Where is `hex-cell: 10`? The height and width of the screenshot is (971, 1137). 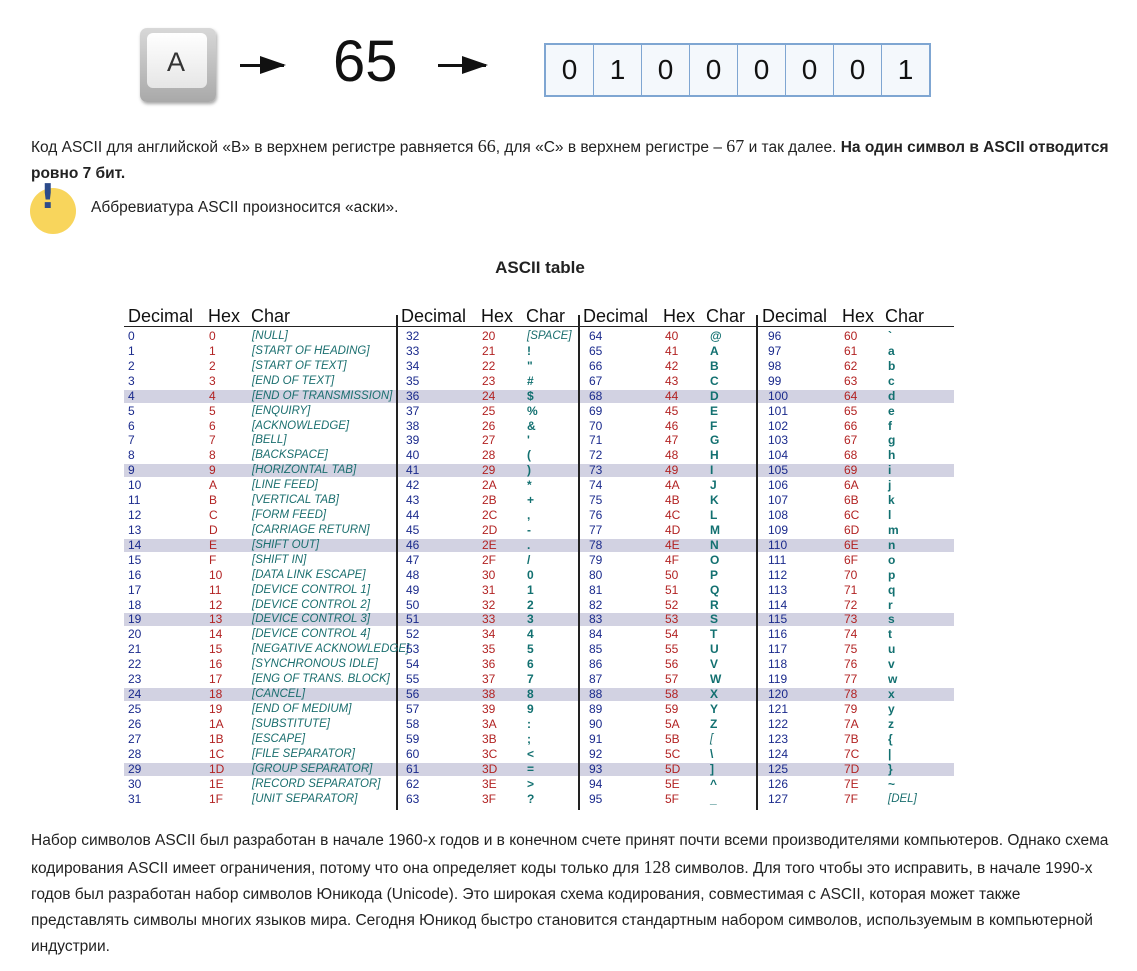
hex-cell: 10 is located at coordinates (216, 574).